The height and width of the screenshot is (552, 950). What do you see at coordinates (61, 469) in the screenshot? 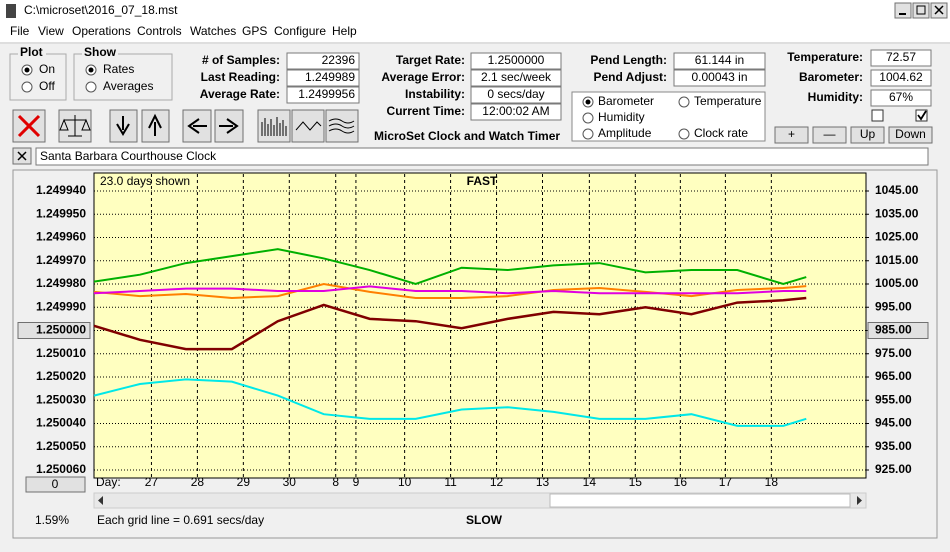
I see `y-tick-label: 1.250060` at bounding box center [61, 469].